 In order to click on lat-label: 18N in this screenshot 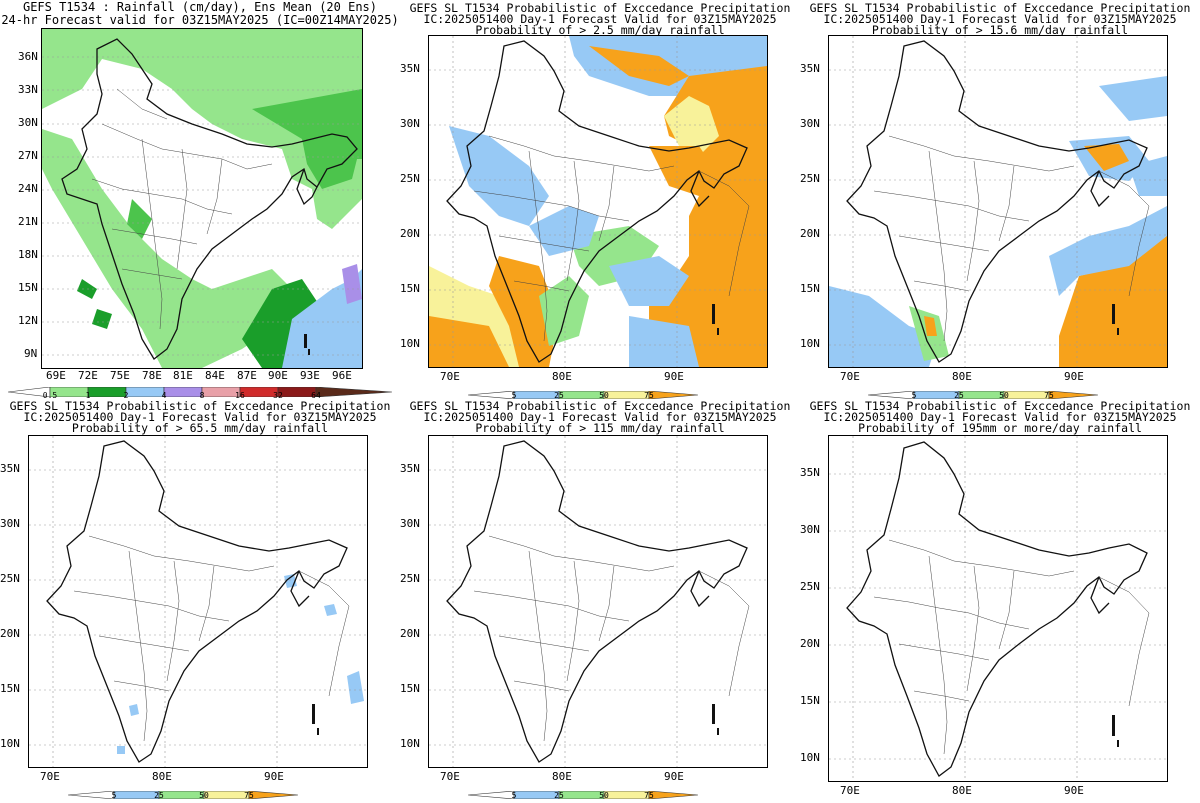, I will do `click(28, 254)`.